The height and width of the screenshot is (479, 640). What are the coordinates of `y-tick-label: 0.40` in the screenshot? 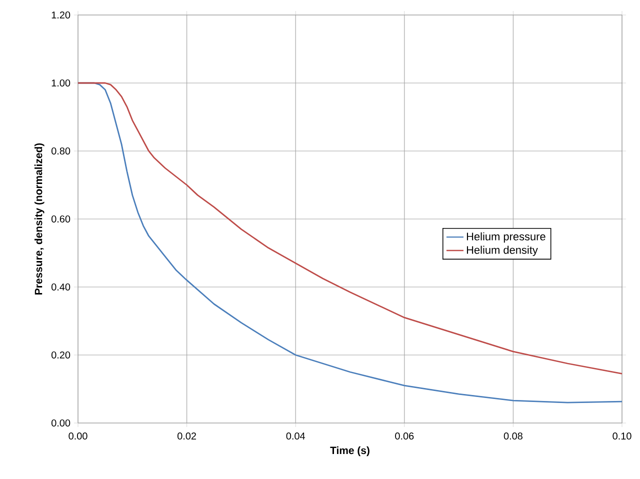 It's located at (60, 287).